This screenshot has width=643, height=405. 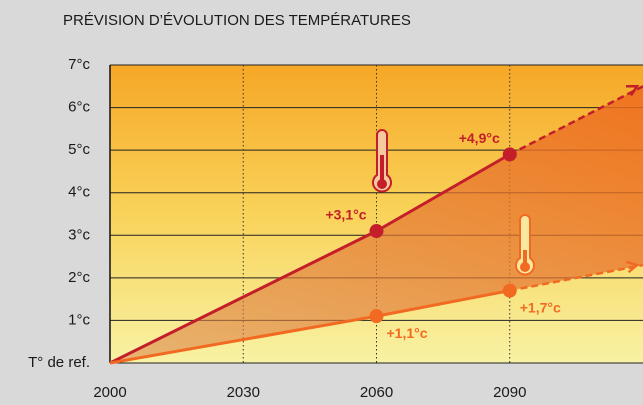 What do you see at coordinates (540, 307) in the screenshot?
I see `data-label: +1,7°c` at bounding box center [540, 307].